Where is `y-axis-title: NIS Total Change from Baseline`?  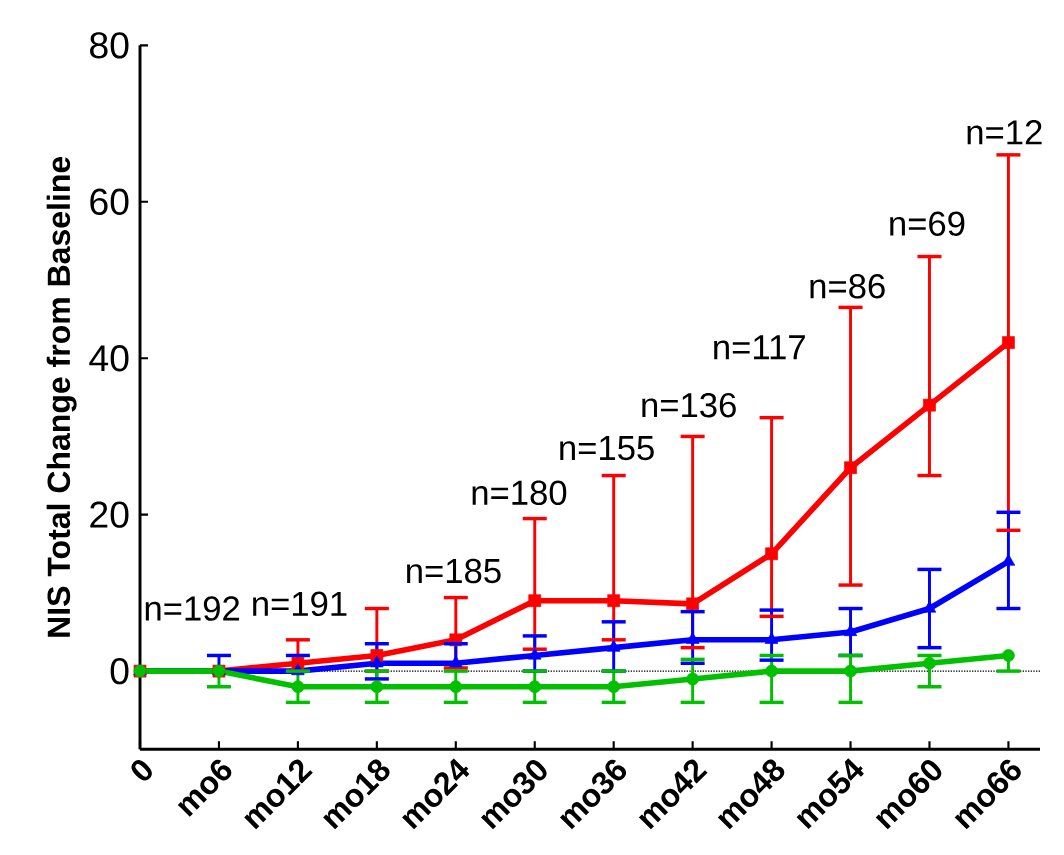
y-axis-title: NIS Total Change from Baseline is located at coordinates (61, 397).